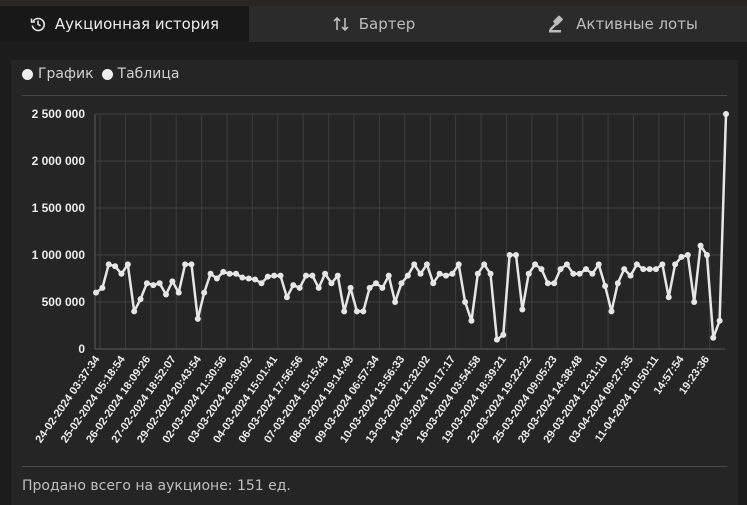  I want to click on top-strip, so click(373, 3).